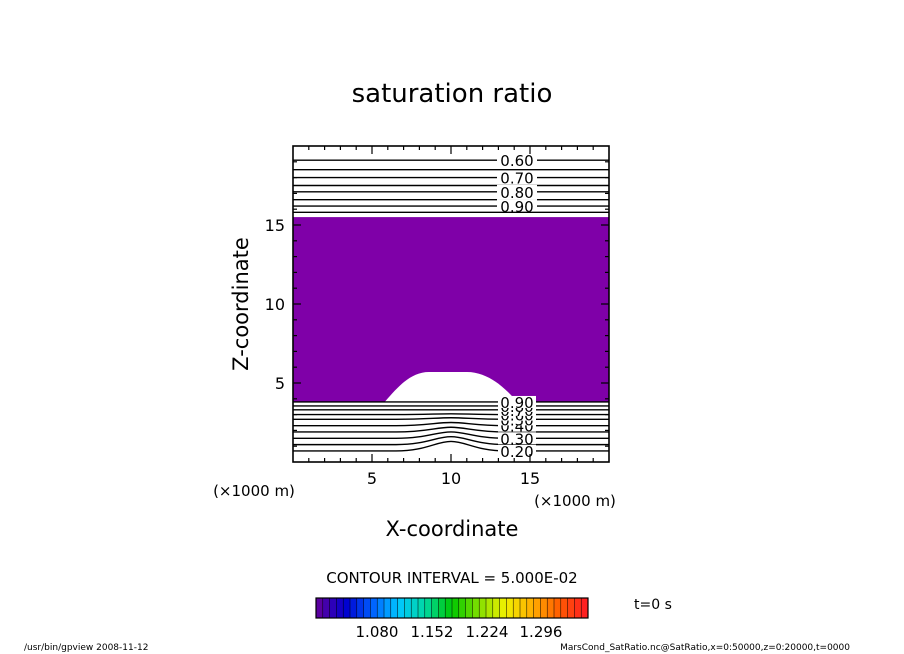  I want to click on colorbar-frame, so click(452, 608).